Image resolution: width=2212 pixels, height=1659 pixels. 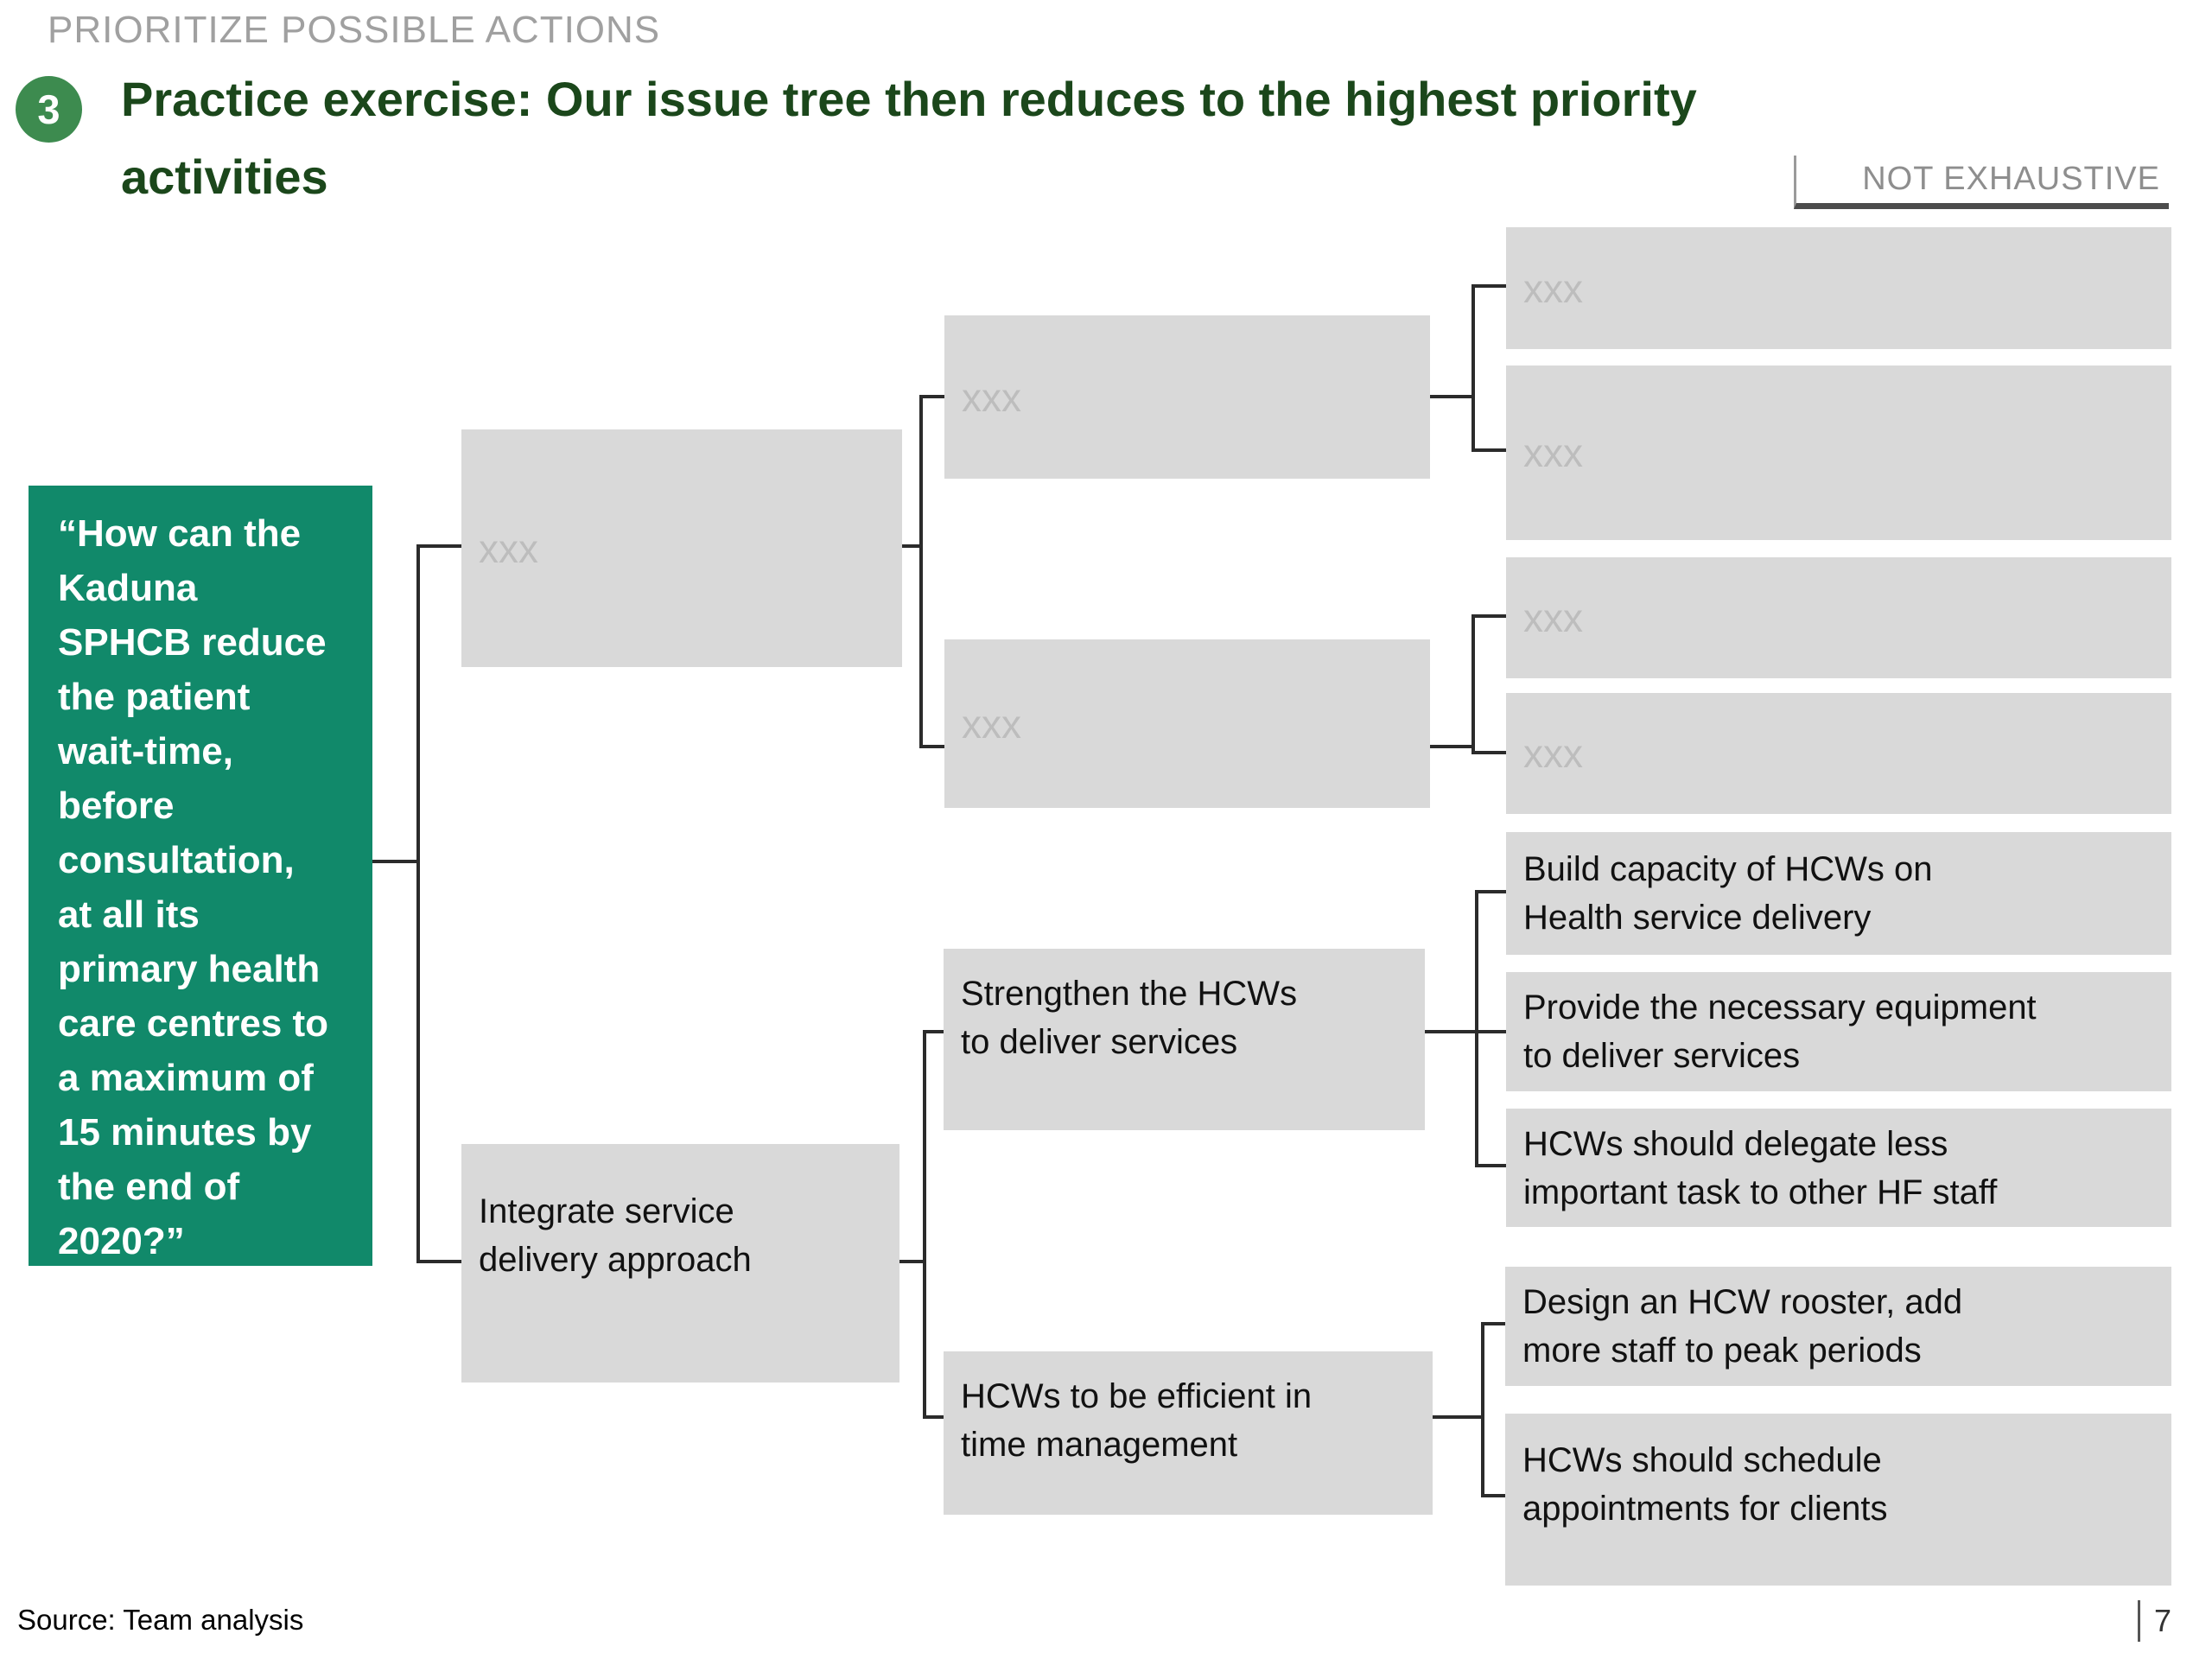 What do you see at coordinates (1188, 1433) in the screenshot?
I see `tree-node-hcws-efficient: HCWs to be efficient in time management` at bounding box center [1188, 1433].